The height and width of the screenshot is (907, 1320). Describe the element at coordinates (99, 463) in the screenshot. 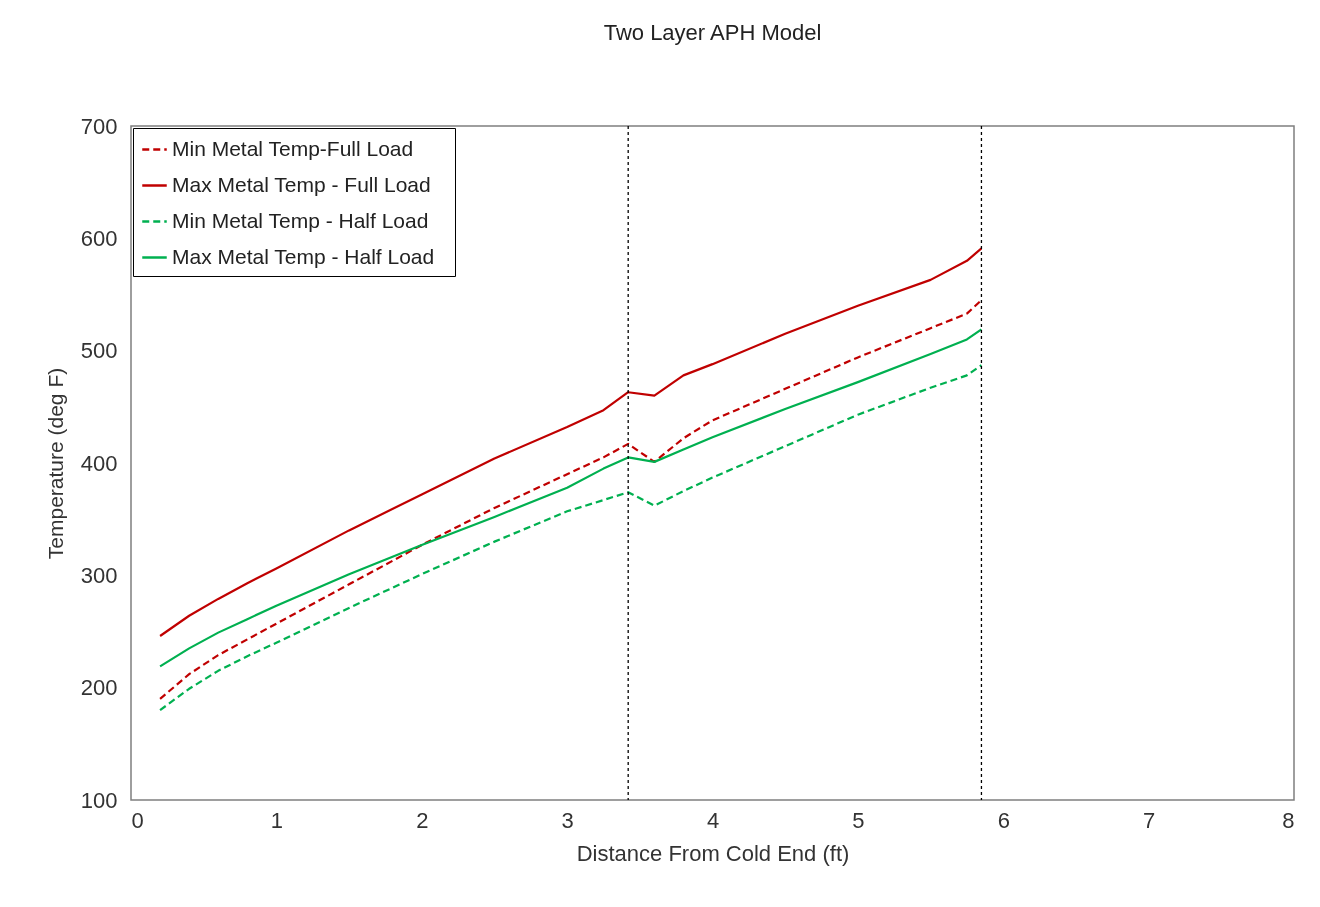

I see `y-tick-label: 400` at that location.